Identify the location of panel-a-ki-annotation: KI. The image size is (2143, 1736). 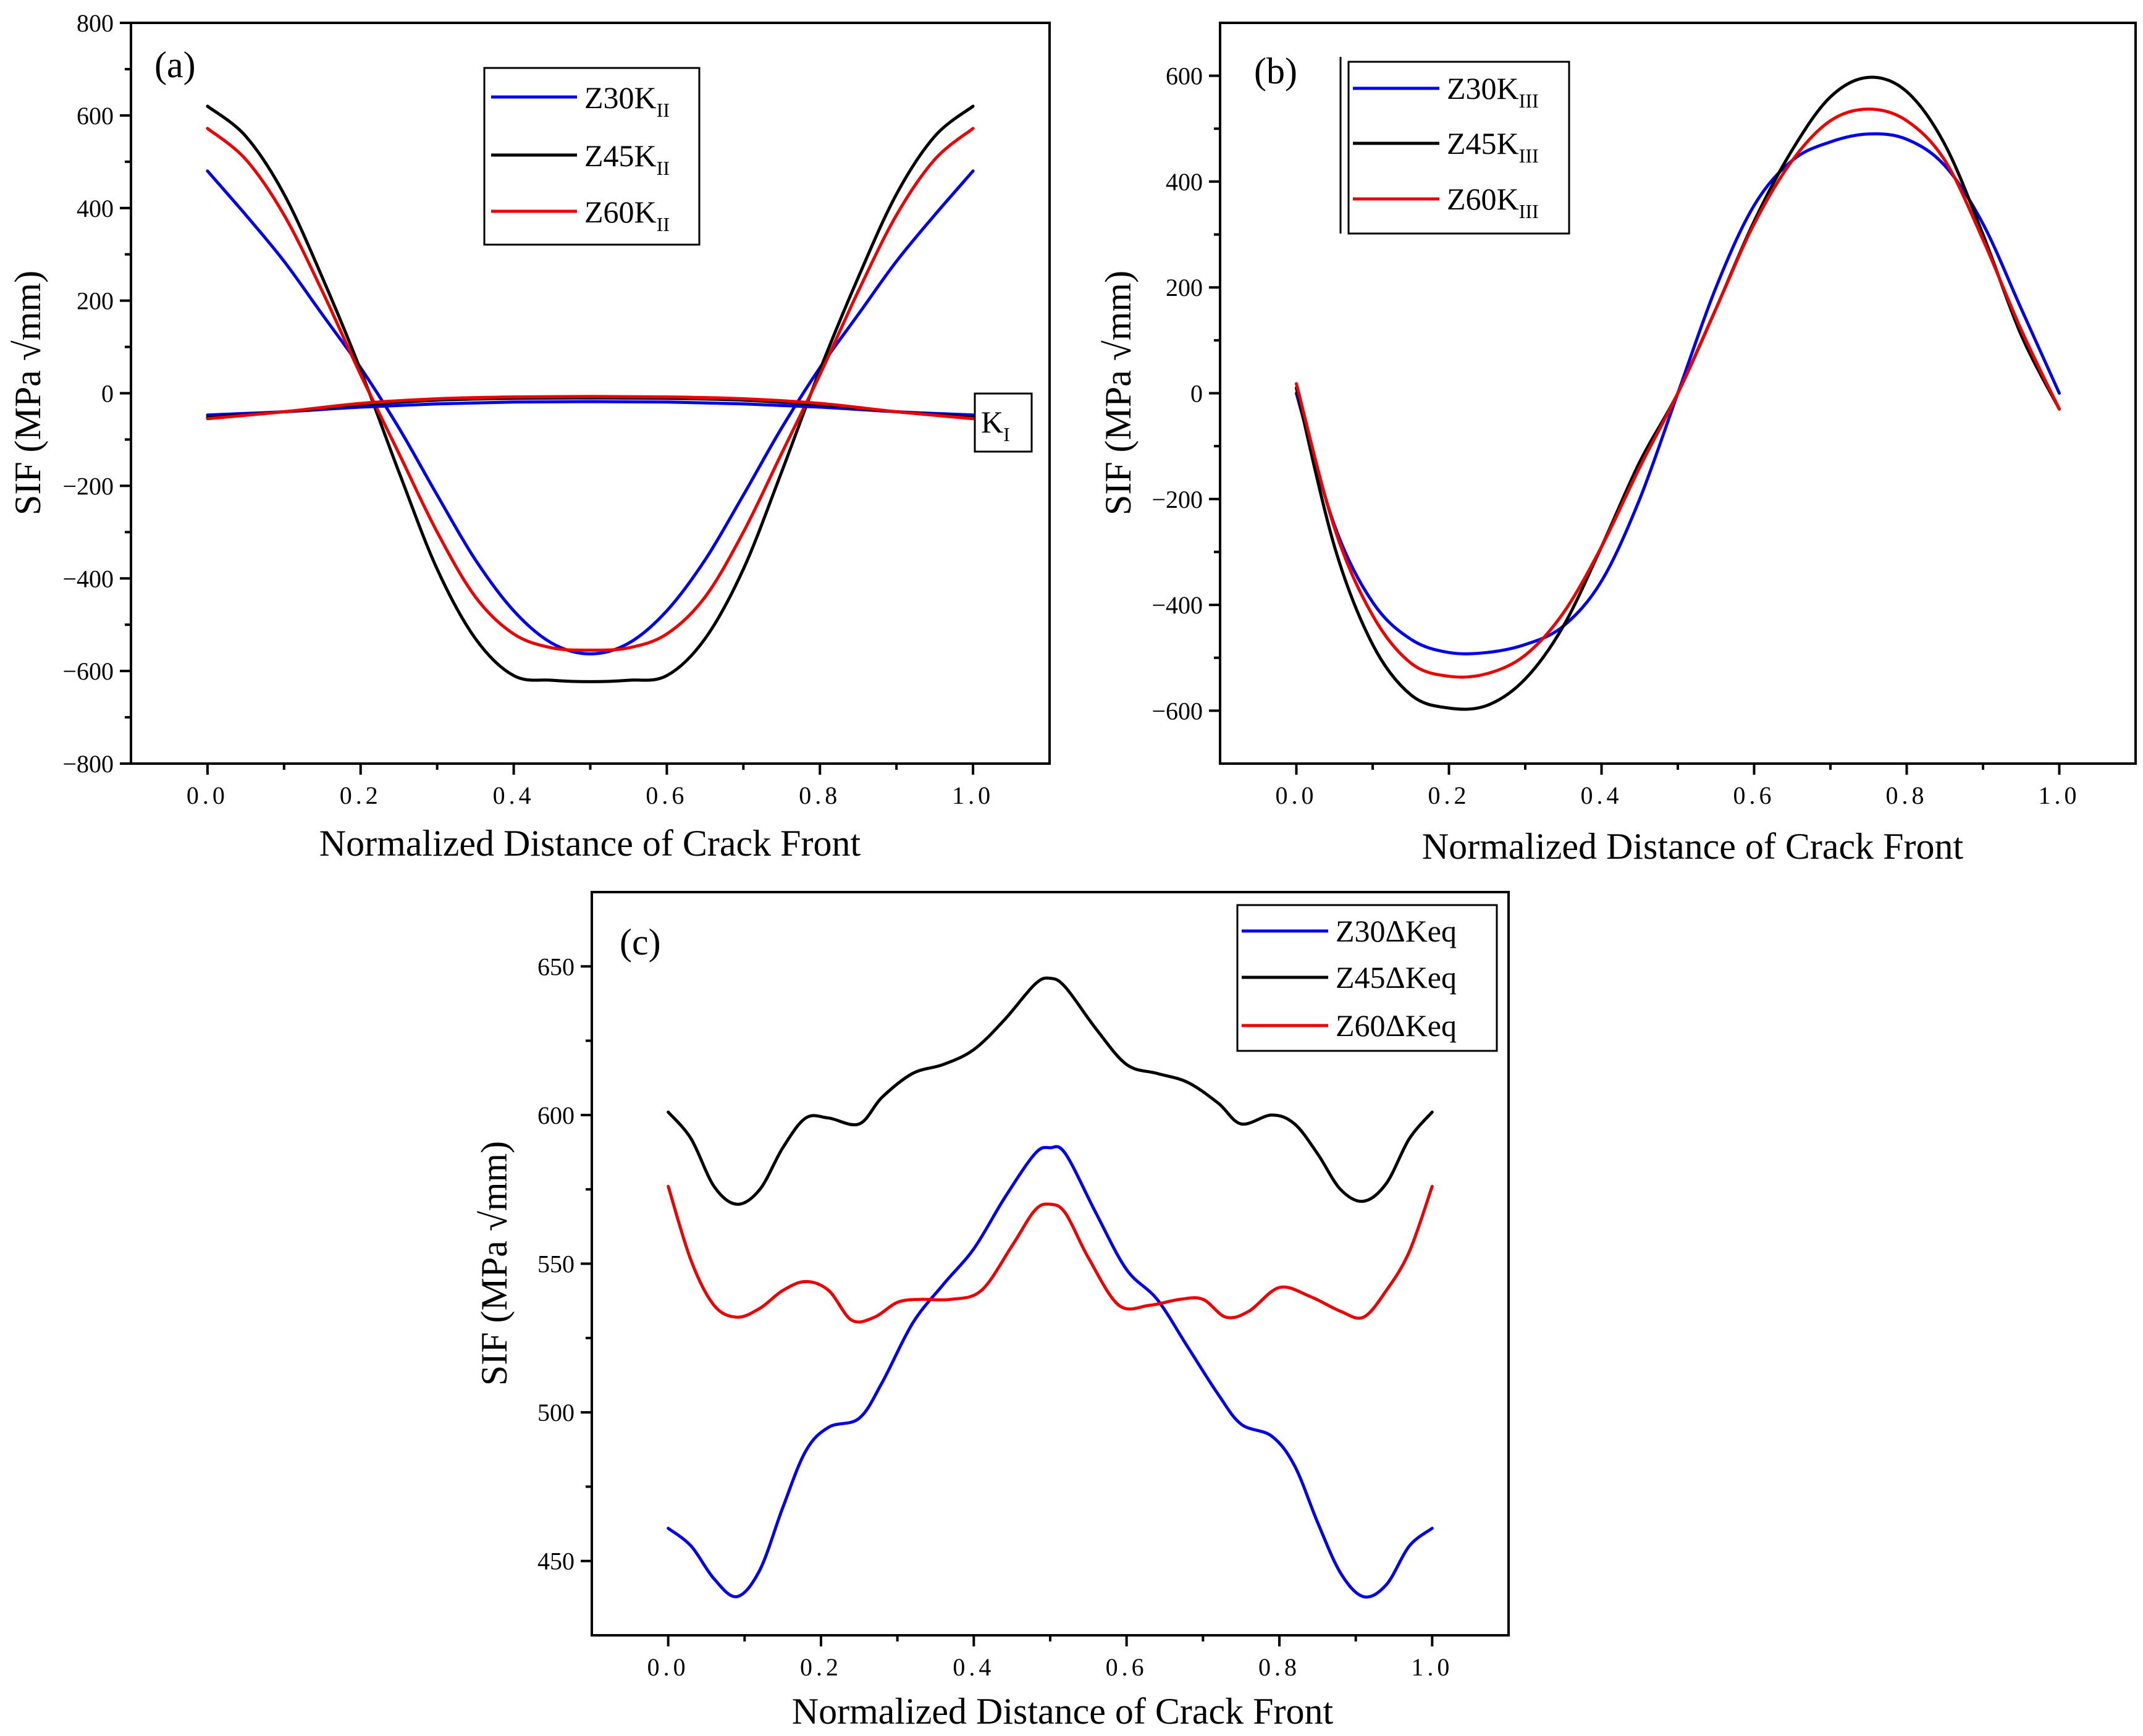
(1003, 422).